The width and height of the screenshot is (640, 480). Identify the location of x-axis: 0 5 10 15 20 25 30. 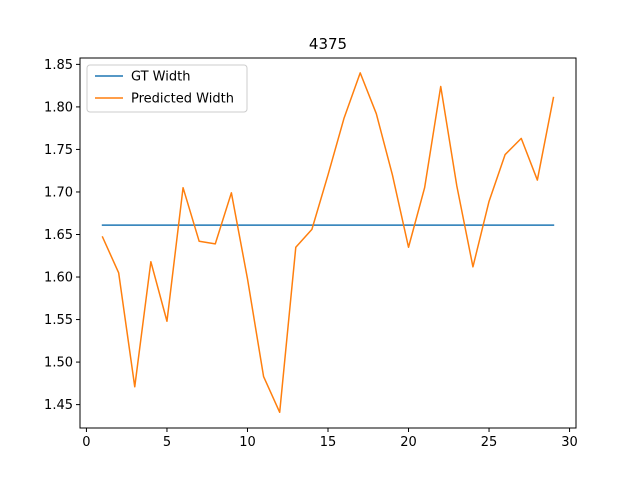
(330, 439).